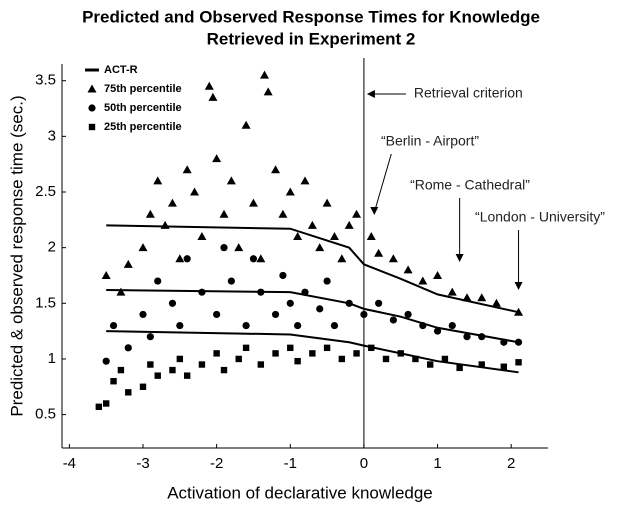  Describe the element at coordinates (52, 247) in the screenshot. I see `y-tick-label: 2` at that location.